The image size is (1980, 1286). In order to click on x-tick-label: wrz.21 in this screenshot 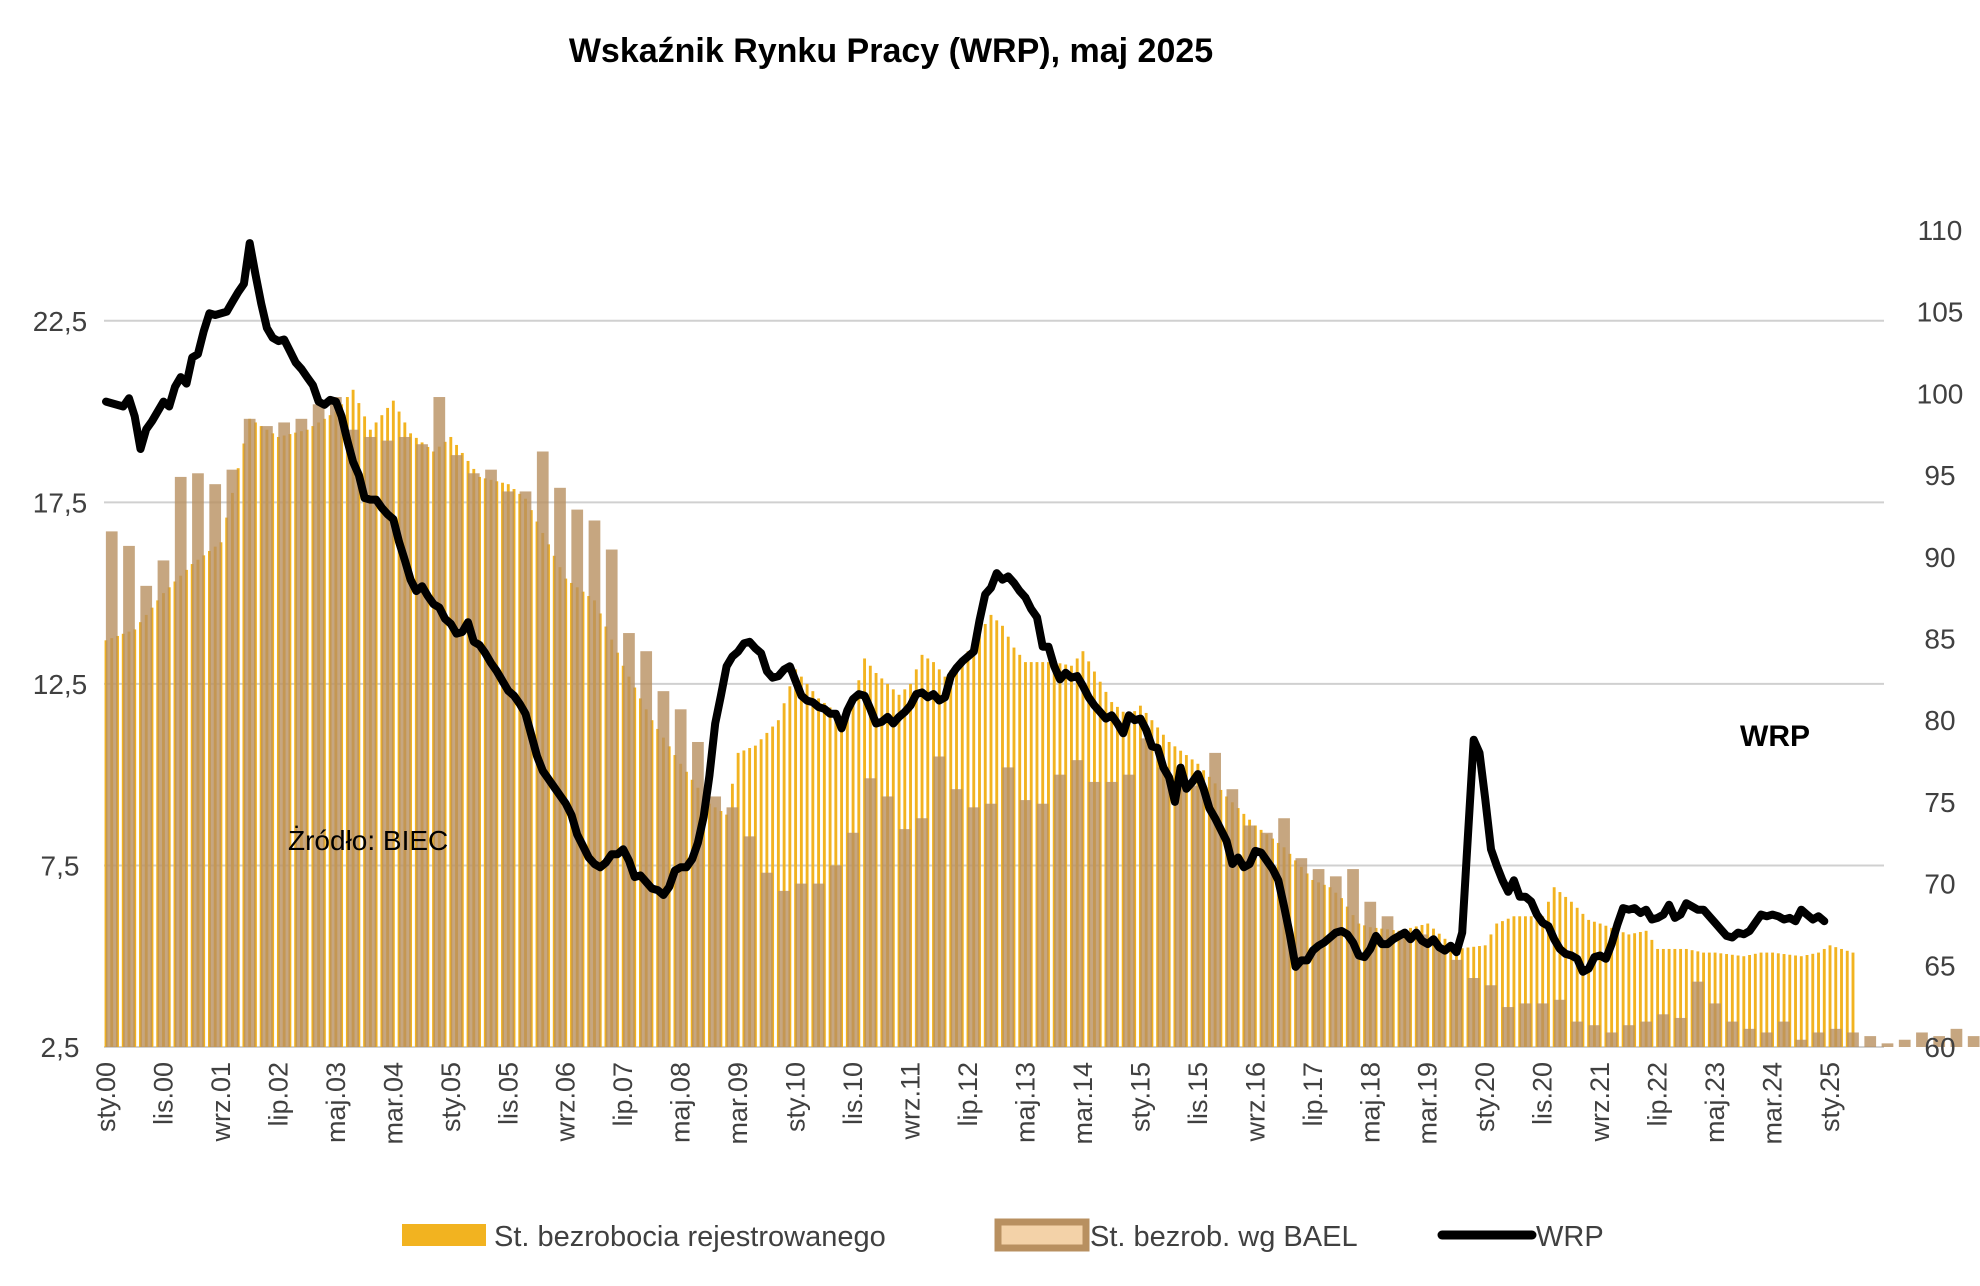, I will do `click(1600, 1102)`.